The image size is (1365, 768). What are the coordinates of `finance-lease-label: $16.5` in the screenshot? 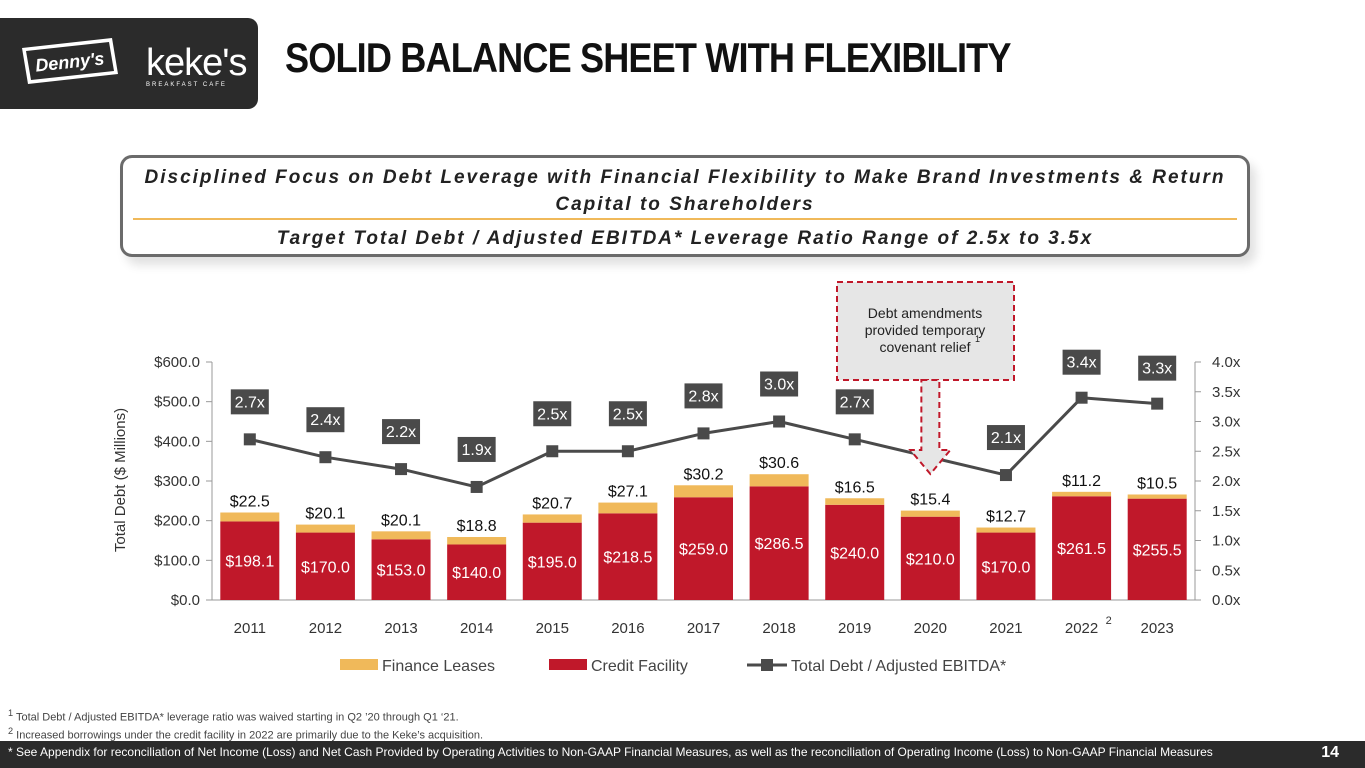 It's located at (855, 487).